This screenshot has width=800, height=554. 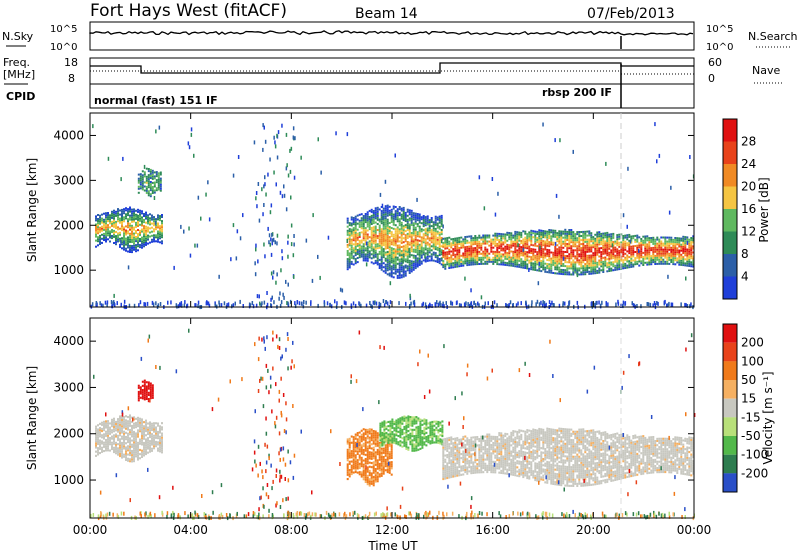 I want to click on sky-left-tick-bottom: 10^0, so click(x=63, y=47).